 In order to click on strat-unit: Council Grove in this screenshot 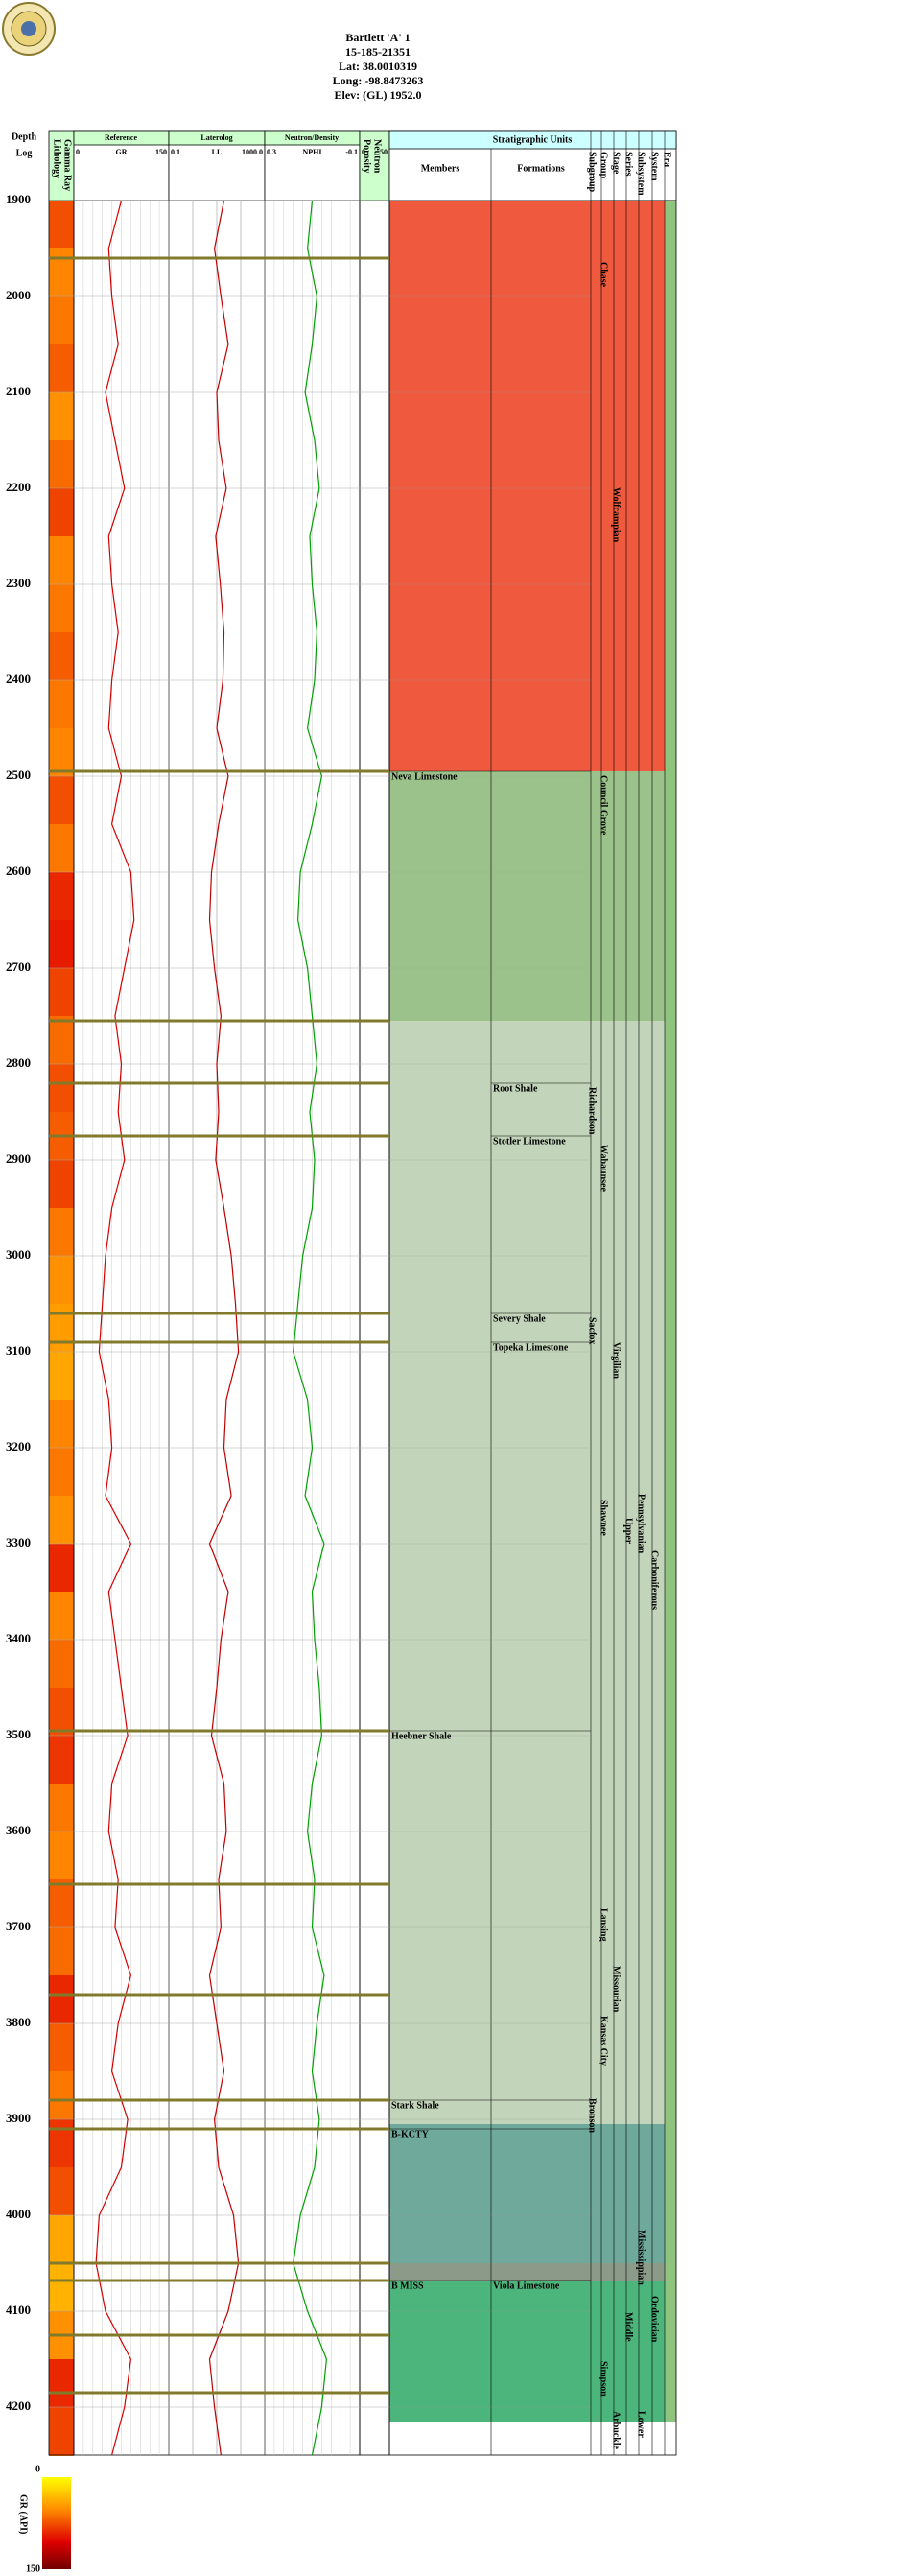, I will do `click(604, 805)`.